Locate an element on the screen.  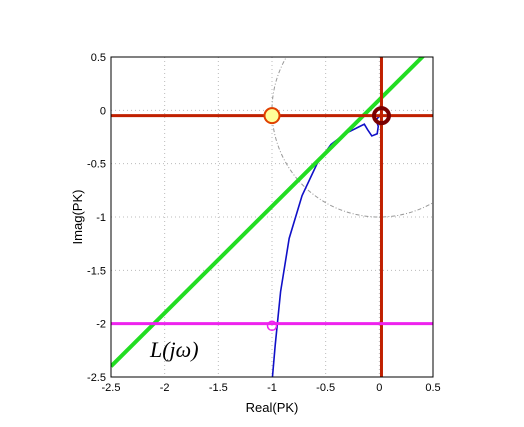
x-tick-label: 0 is located at coordinates (379, 388).